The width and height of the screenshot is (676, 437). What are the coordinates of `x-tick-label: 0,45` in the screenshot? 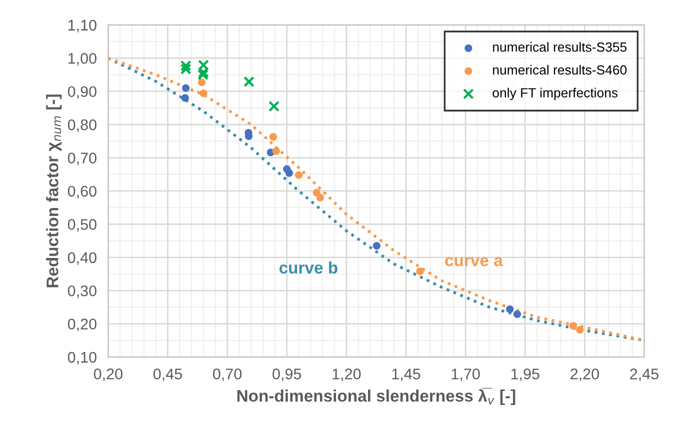 It's located at (167, 375).